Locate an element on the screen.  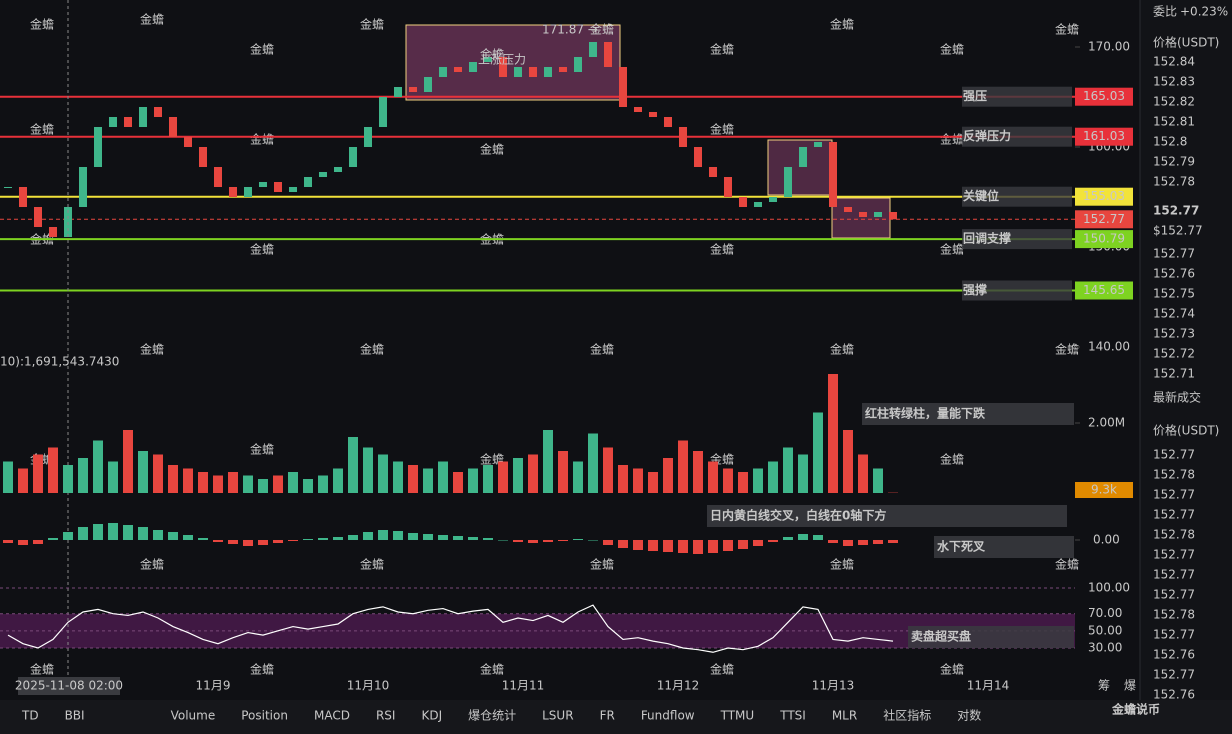
time-label: 11月14 is located at coordinates (988, 686).